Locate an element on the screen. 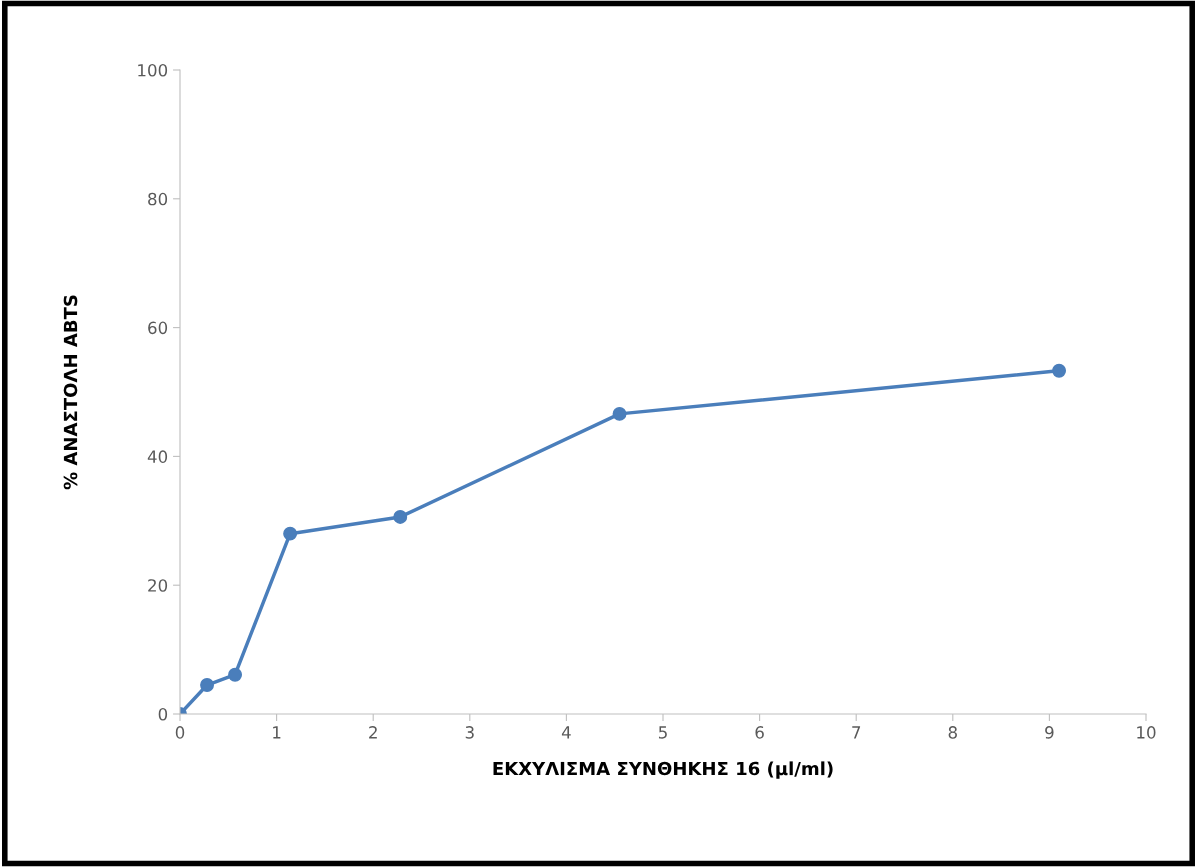  x-tick-label: 2 is located at coordinates (373, 732).